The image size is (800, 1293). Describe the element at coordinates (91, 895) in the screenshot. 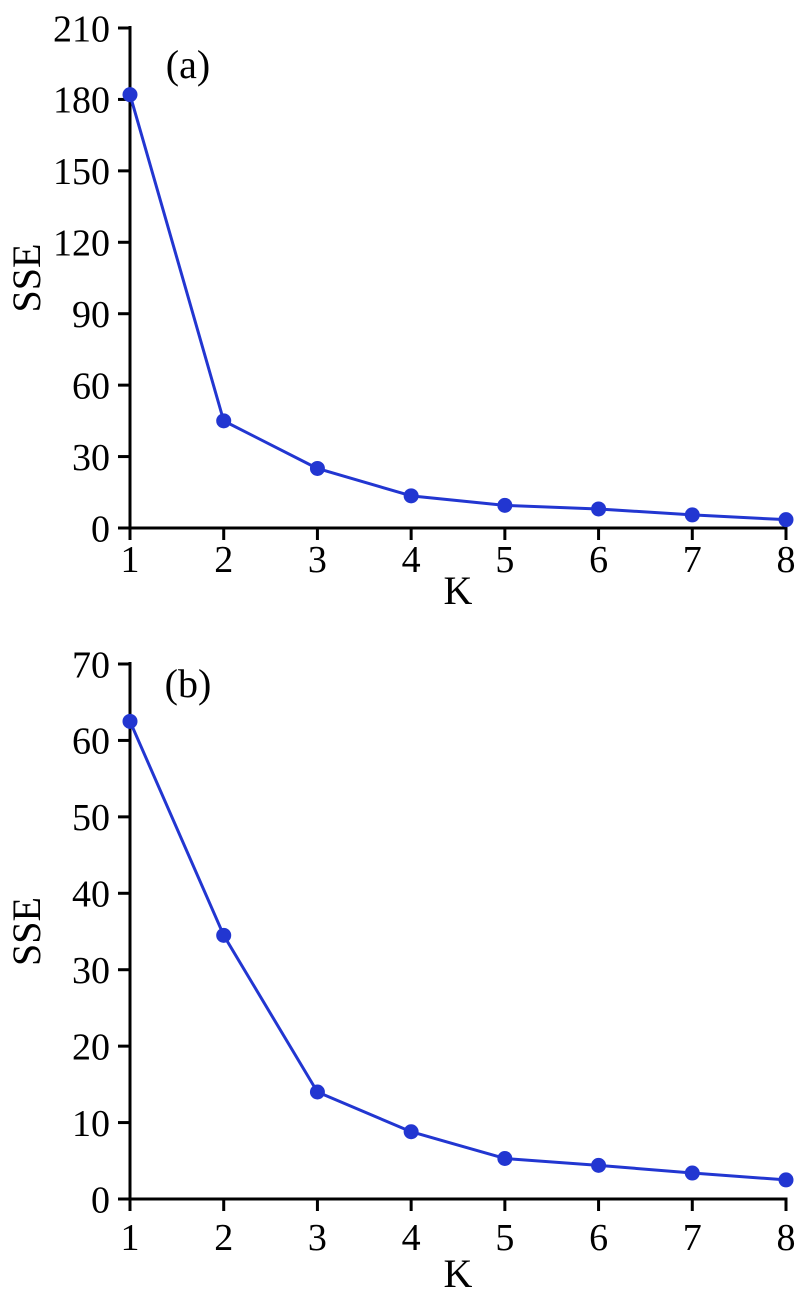

I see `y-tick-label: 40` at that location.